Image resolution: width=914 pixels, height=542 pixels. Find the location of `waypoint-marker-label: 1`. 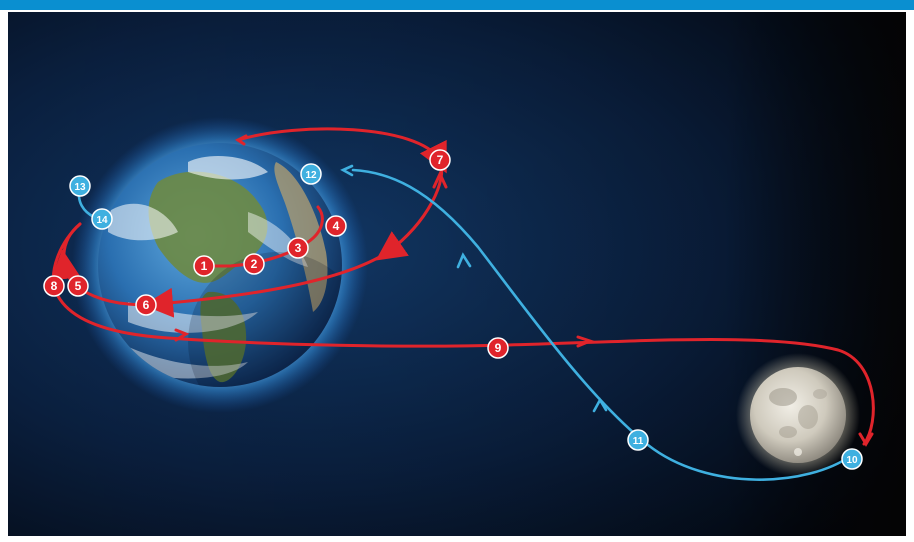

waypoint-marker-label: 1 is located at coordinates (204, 266).